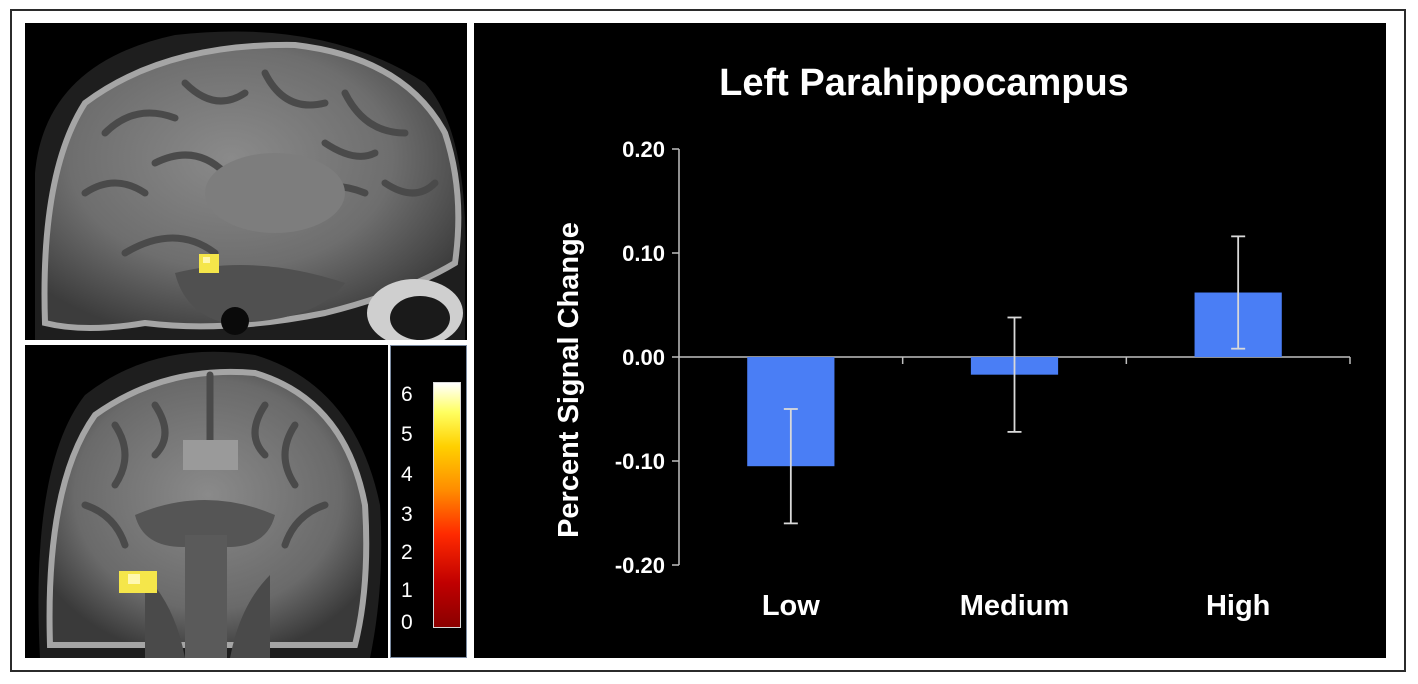  What do you see at coordinates (407, 552) in the screenshot?
I see `colorbar-label-2: 2` at bounding box center [407, 552].